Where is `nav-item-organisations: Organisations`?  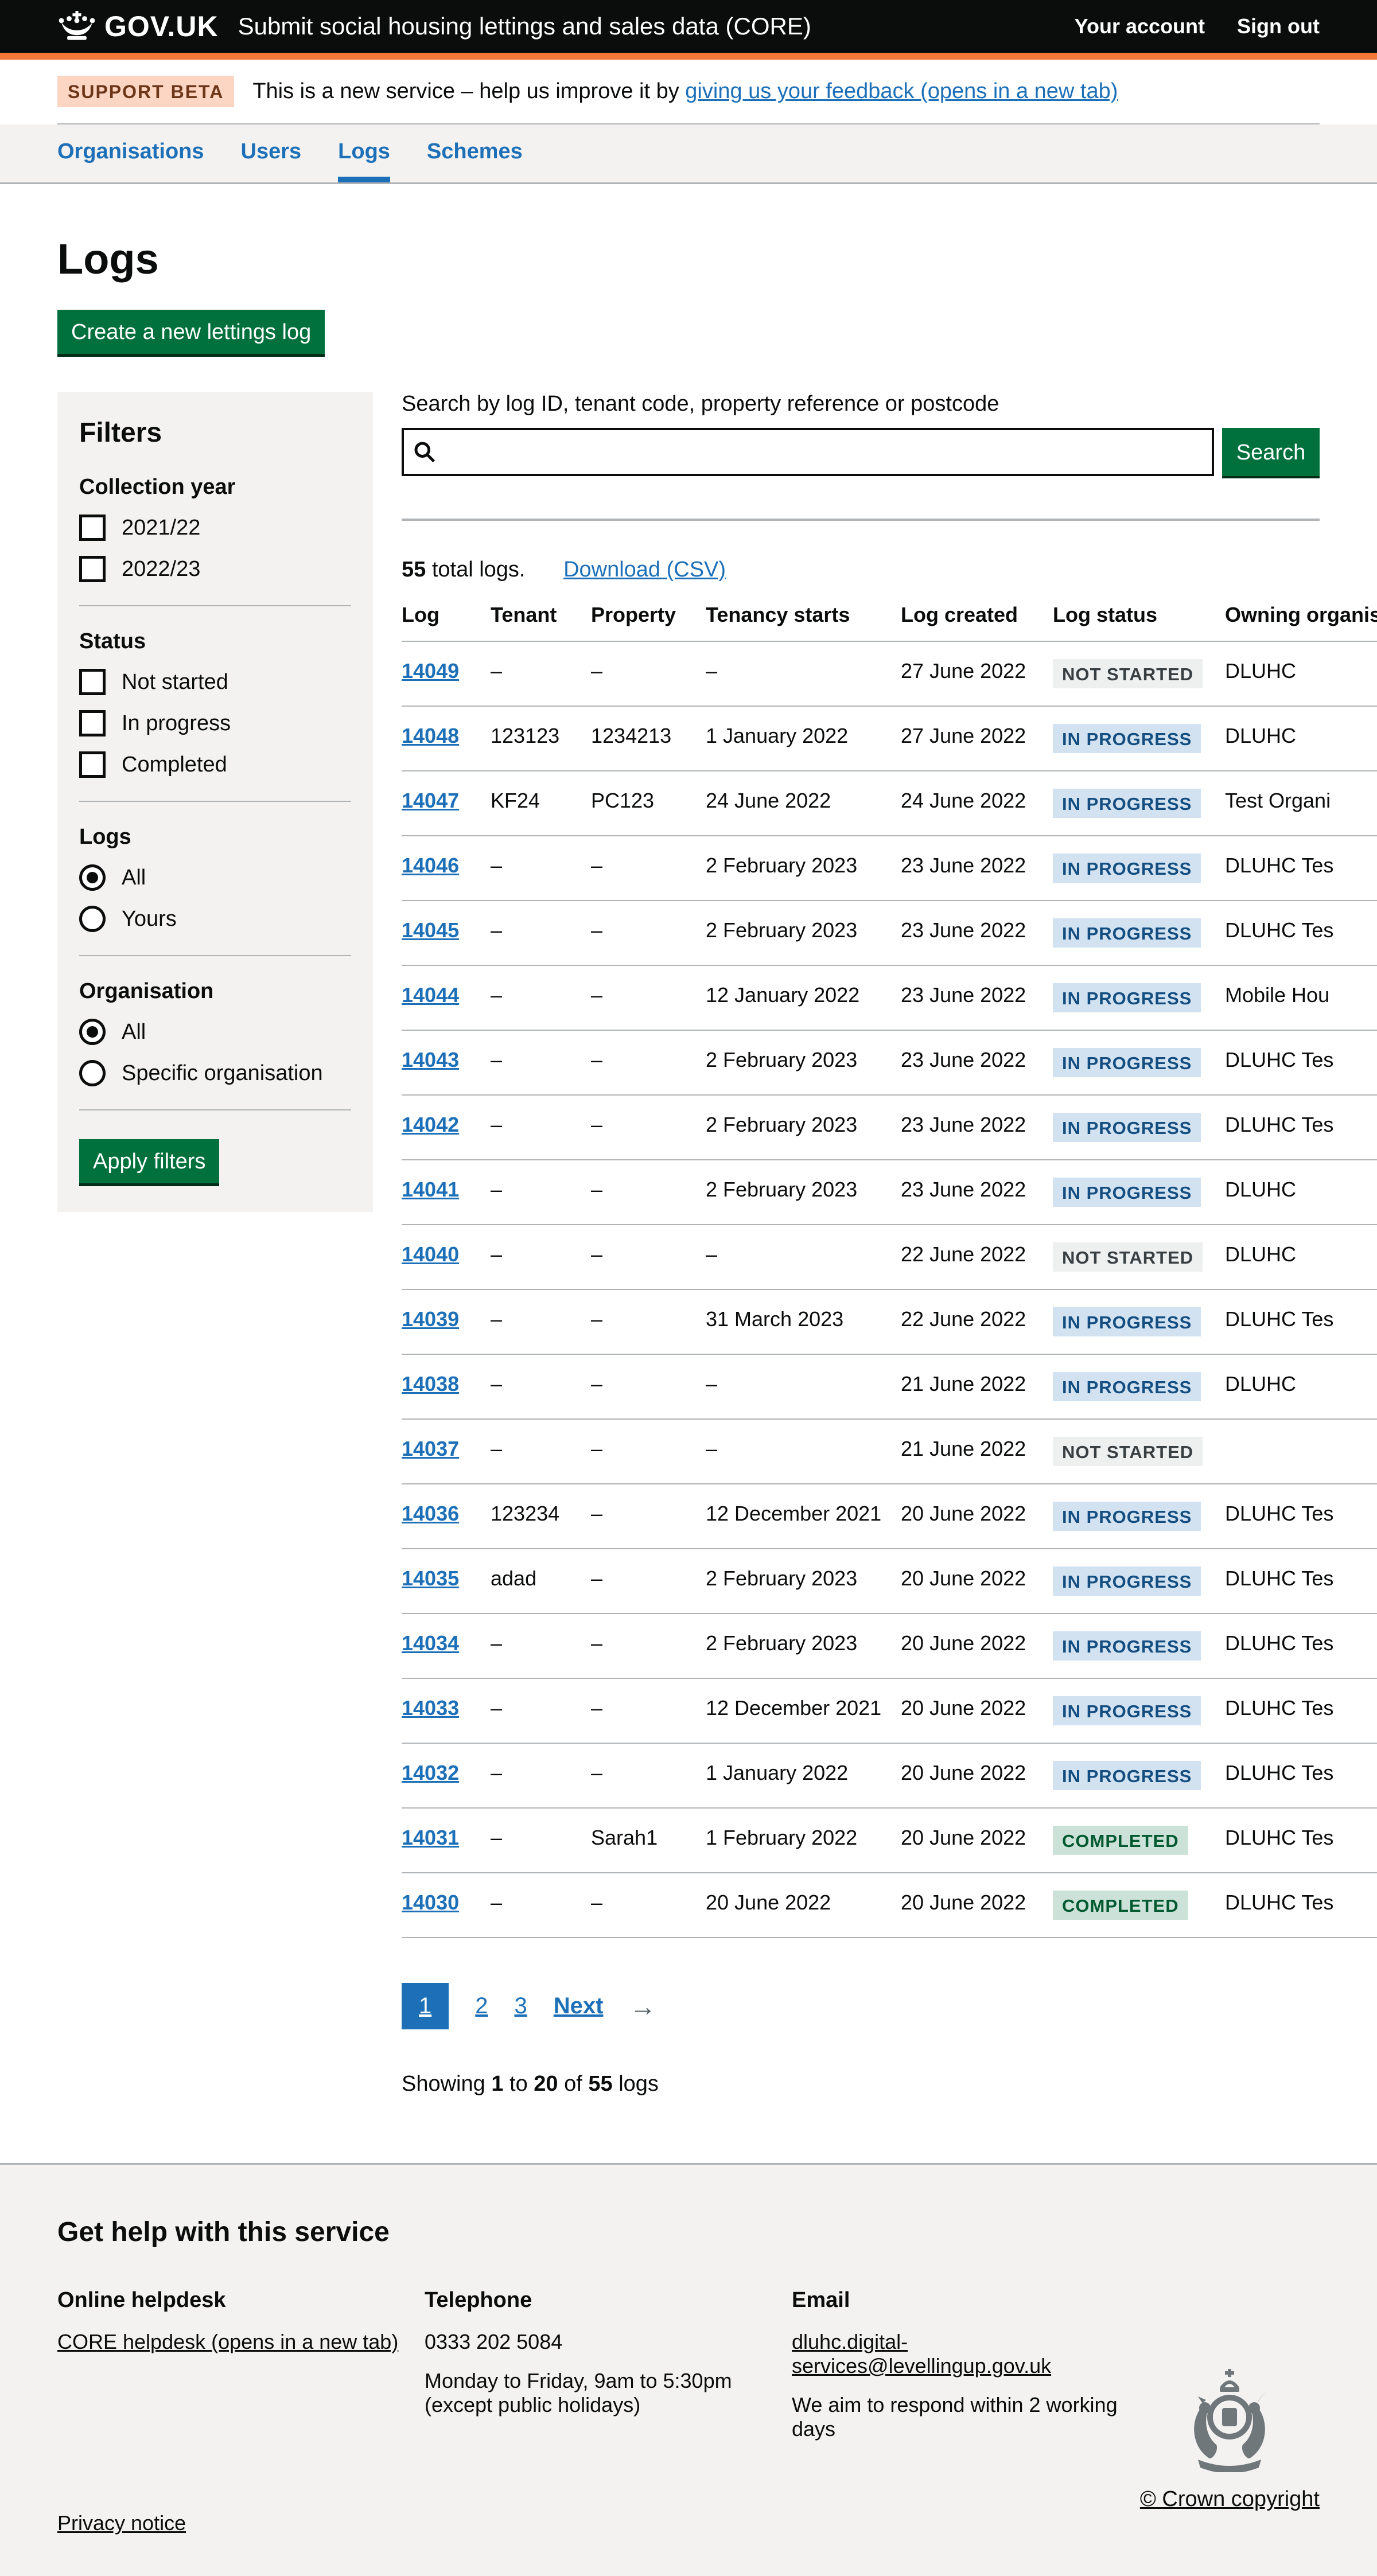
nav-item-organisations: Organisations is located at coordinates (130, 151).